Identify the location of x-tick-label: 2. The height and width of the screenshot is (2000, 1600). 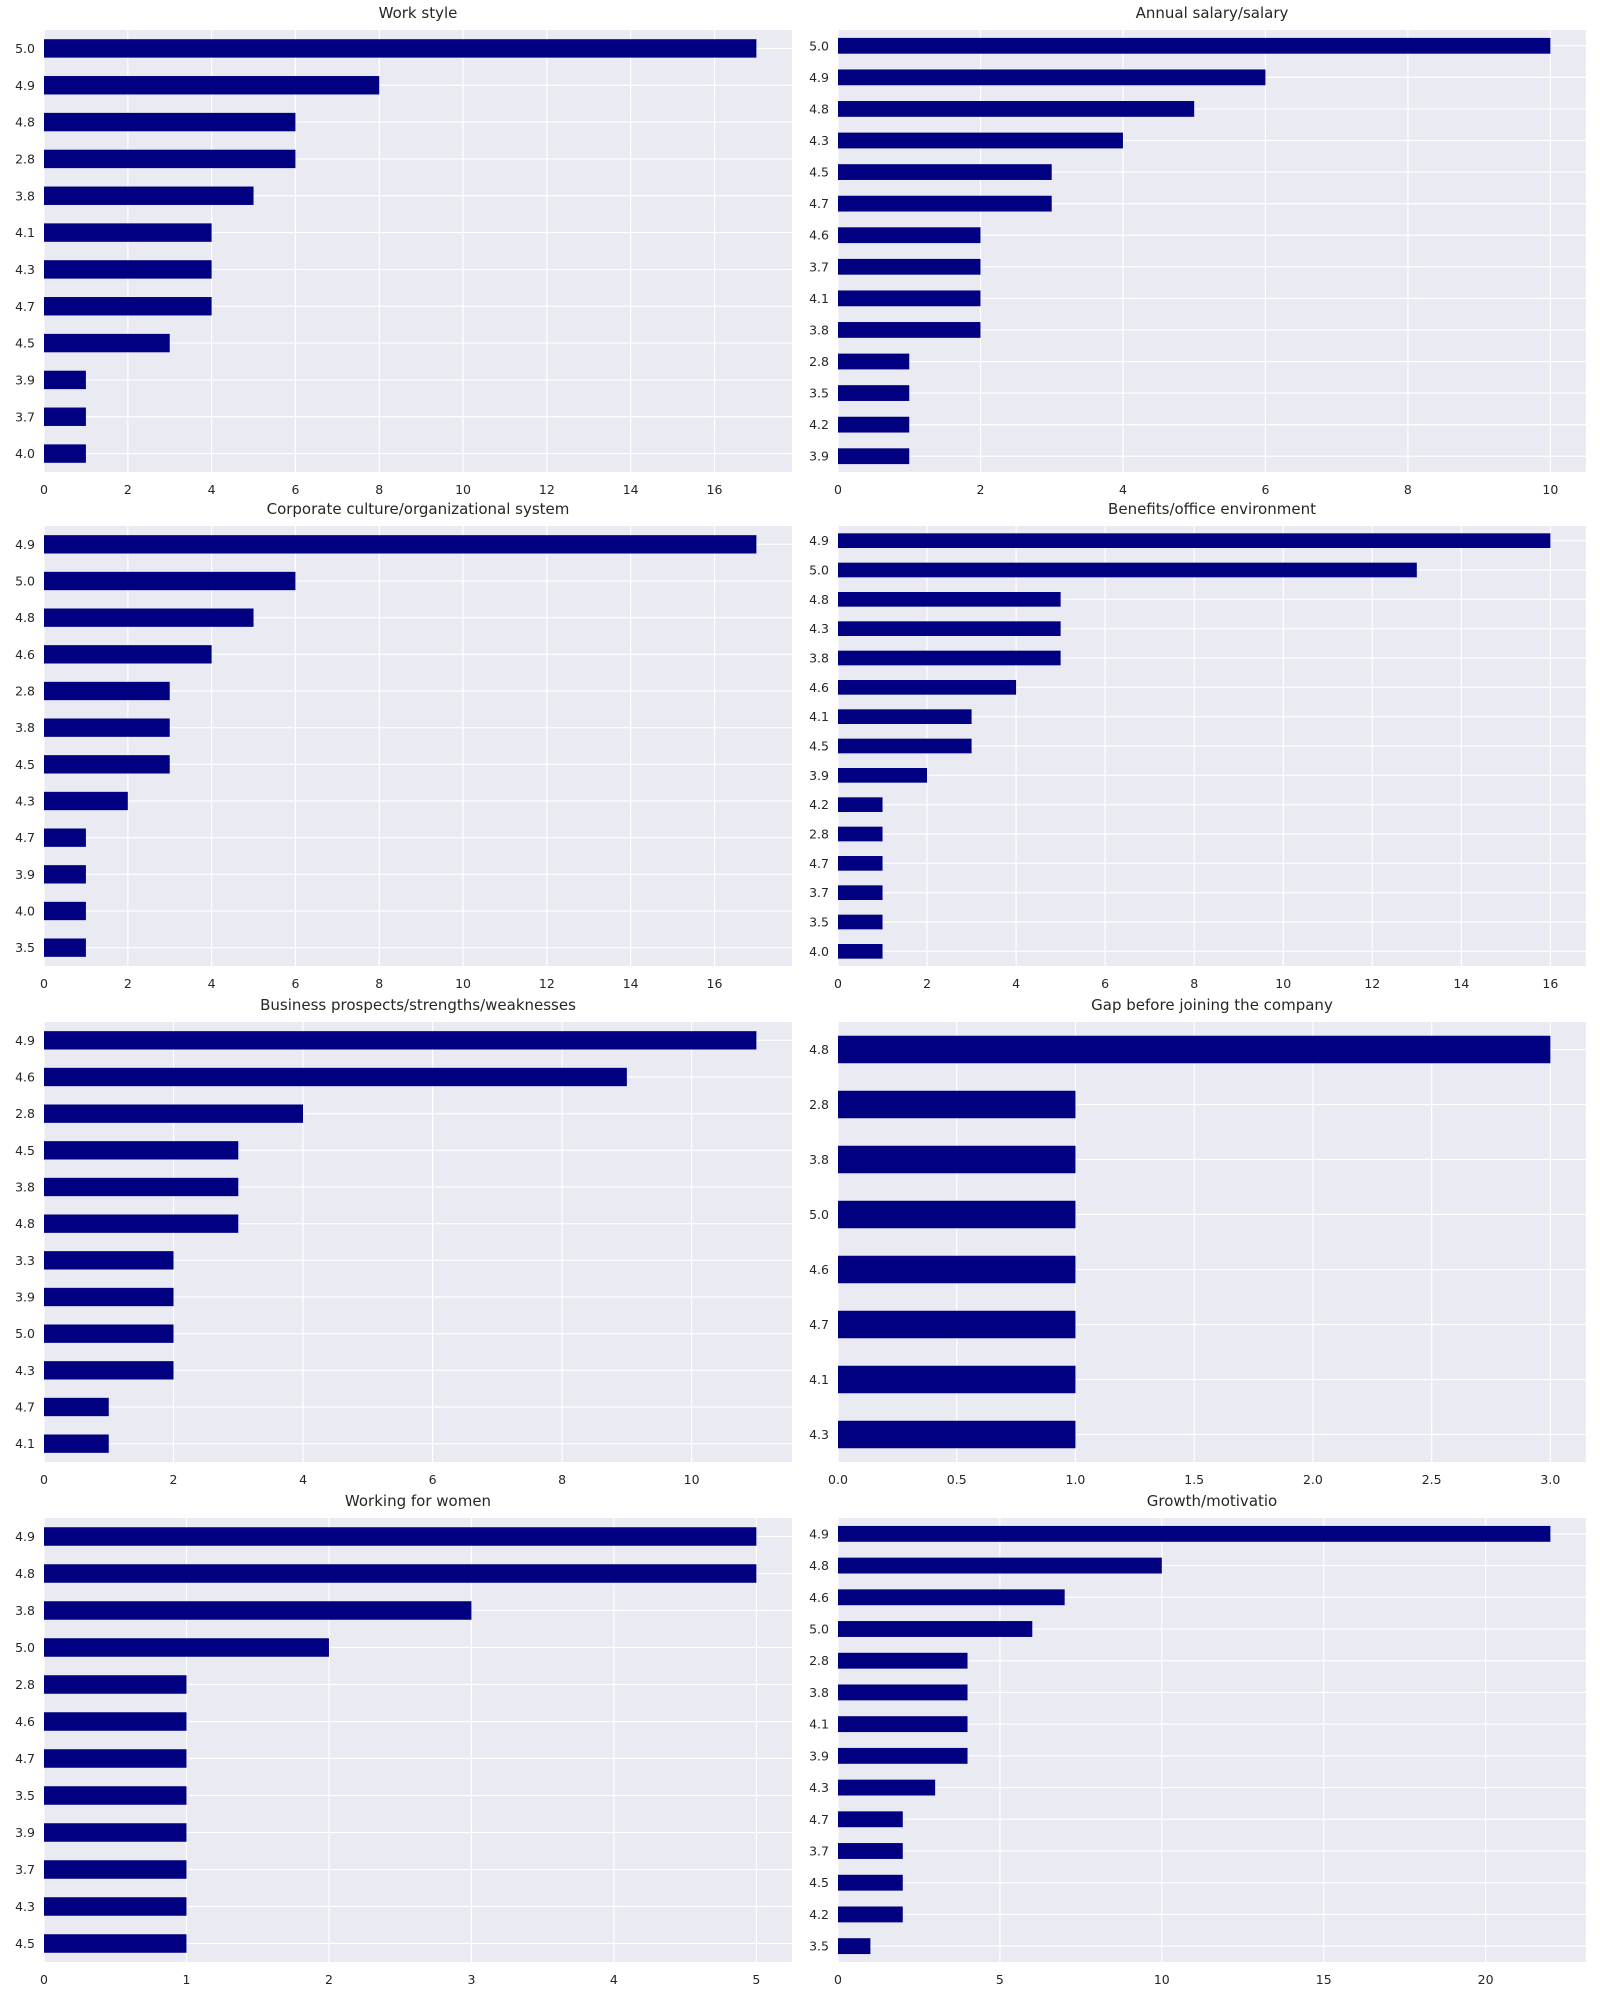
(980, 489).